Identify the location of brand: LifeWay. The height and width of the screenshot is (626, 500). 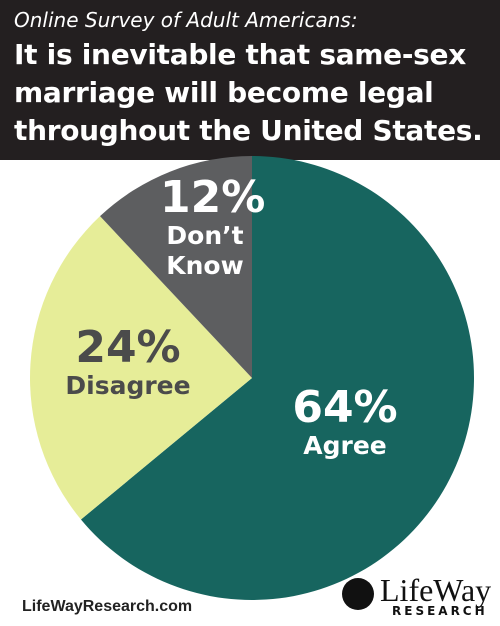
(436, 590).